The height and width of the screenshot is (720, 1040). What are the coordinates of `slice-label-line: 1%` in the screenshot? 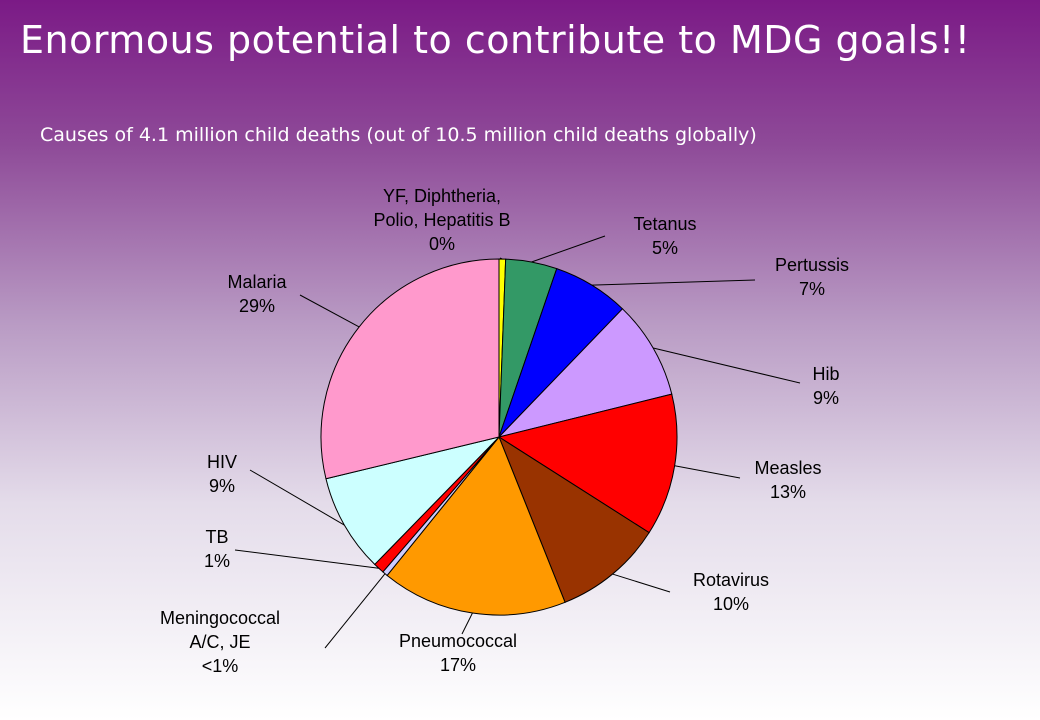 It's located at (217, 561).